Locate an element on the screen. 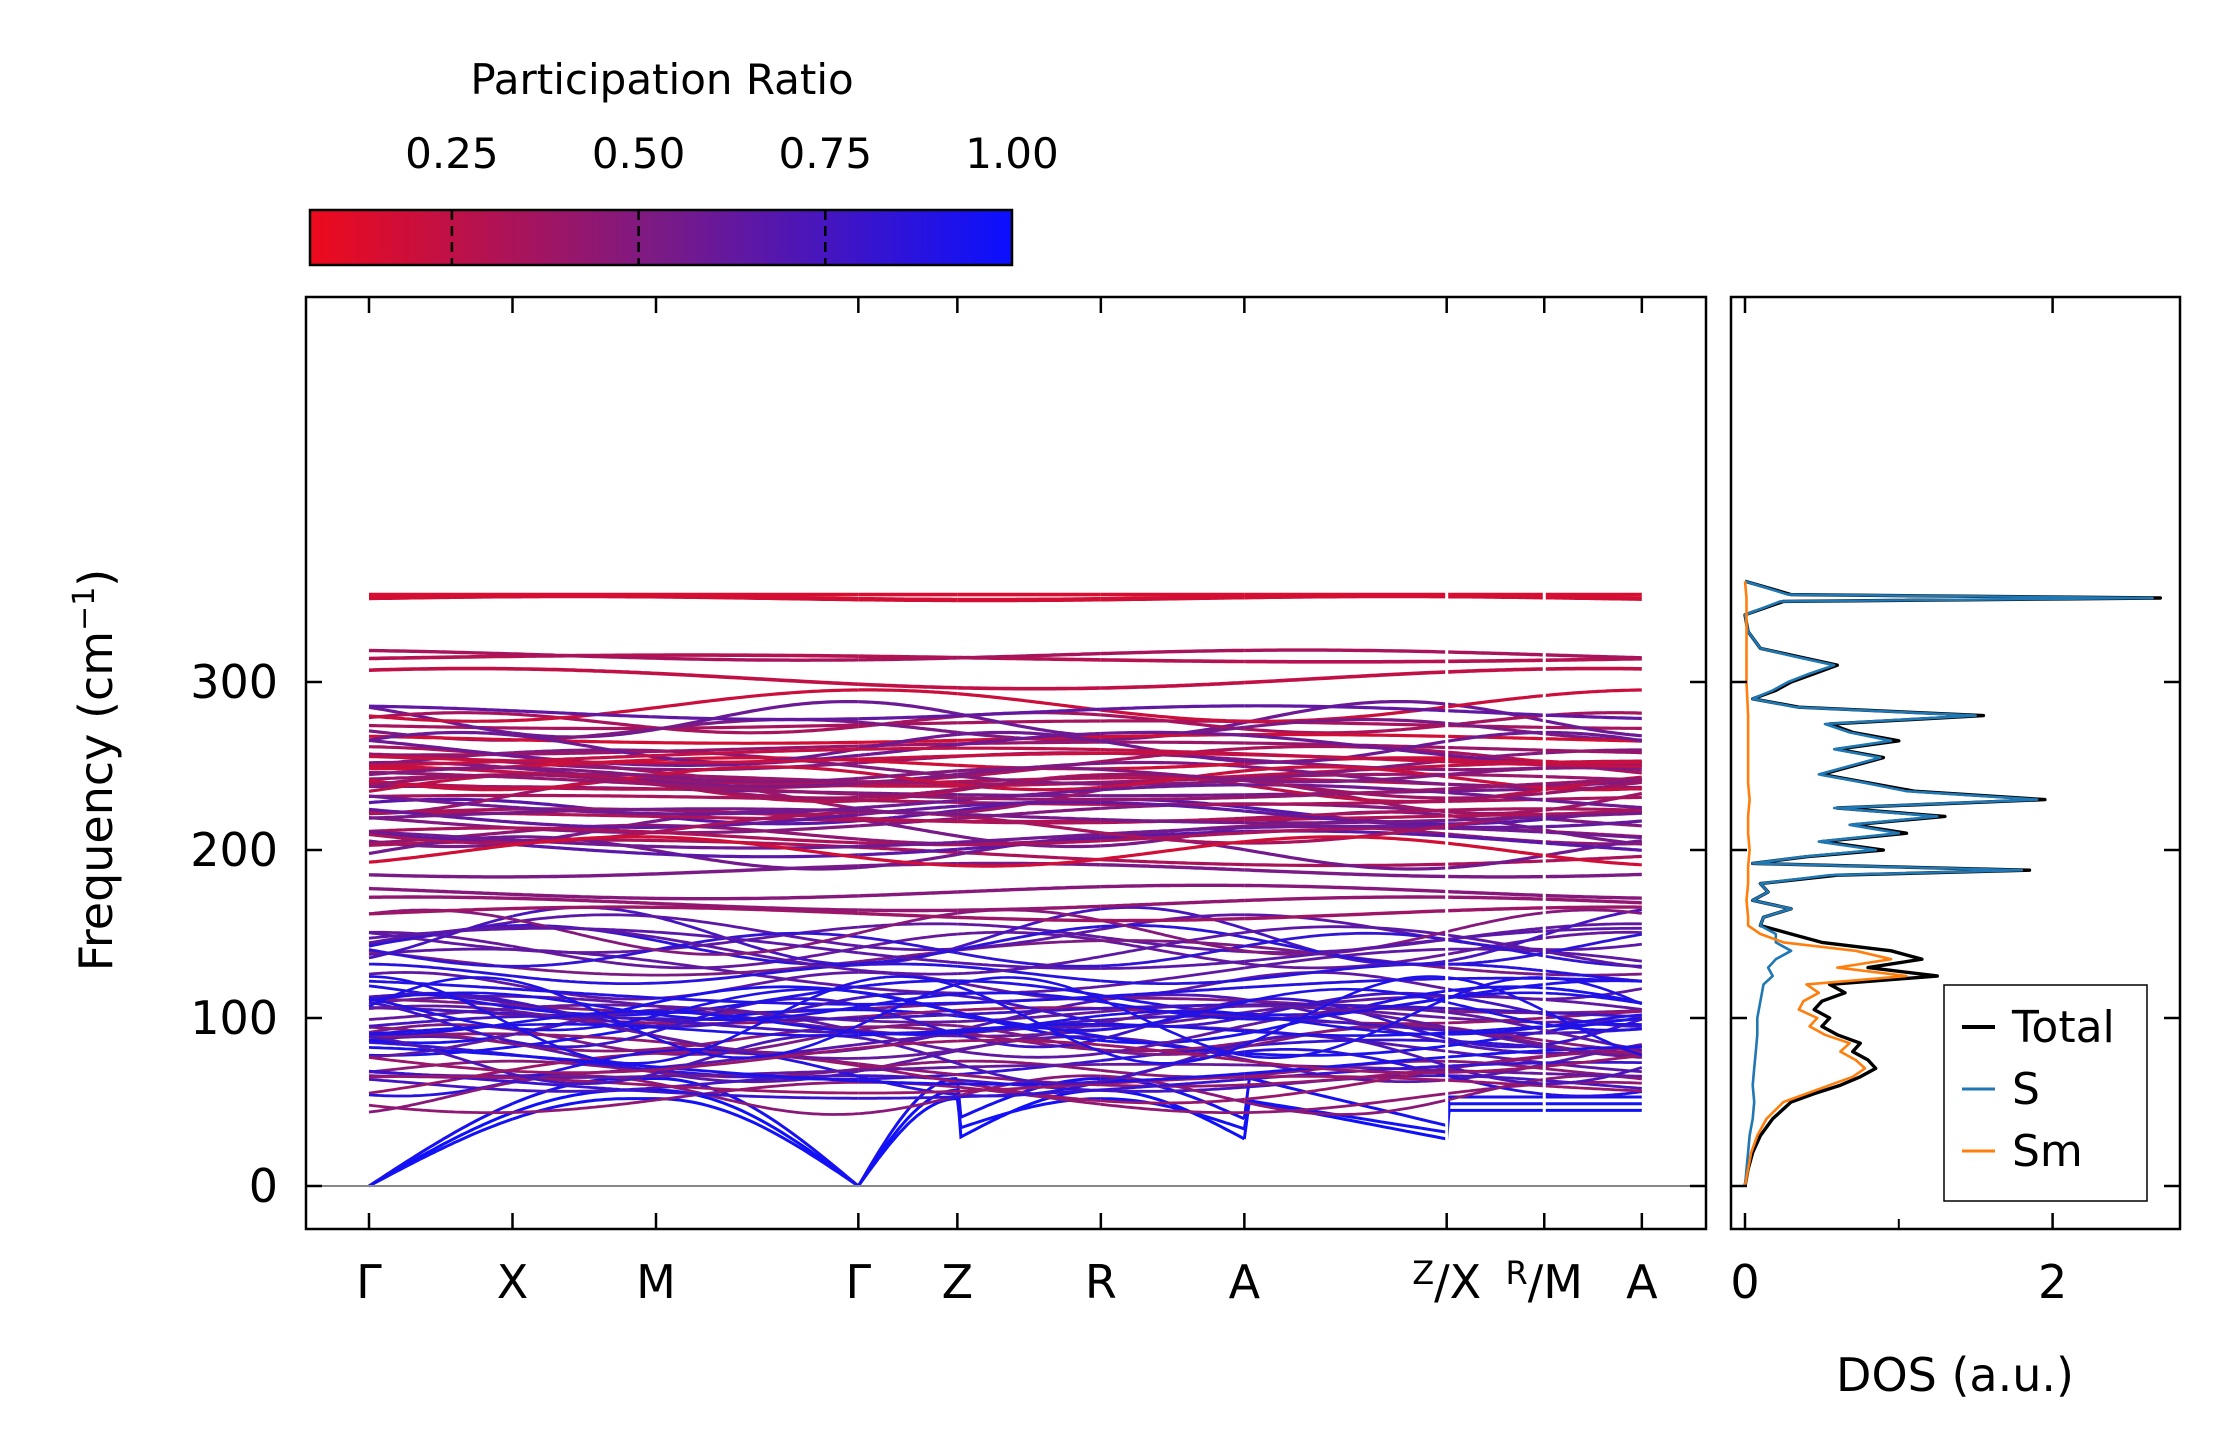  colorbar: Participation Ratio 0.25 0.50 0.75 1.00 is located at coordinates (683, 161).